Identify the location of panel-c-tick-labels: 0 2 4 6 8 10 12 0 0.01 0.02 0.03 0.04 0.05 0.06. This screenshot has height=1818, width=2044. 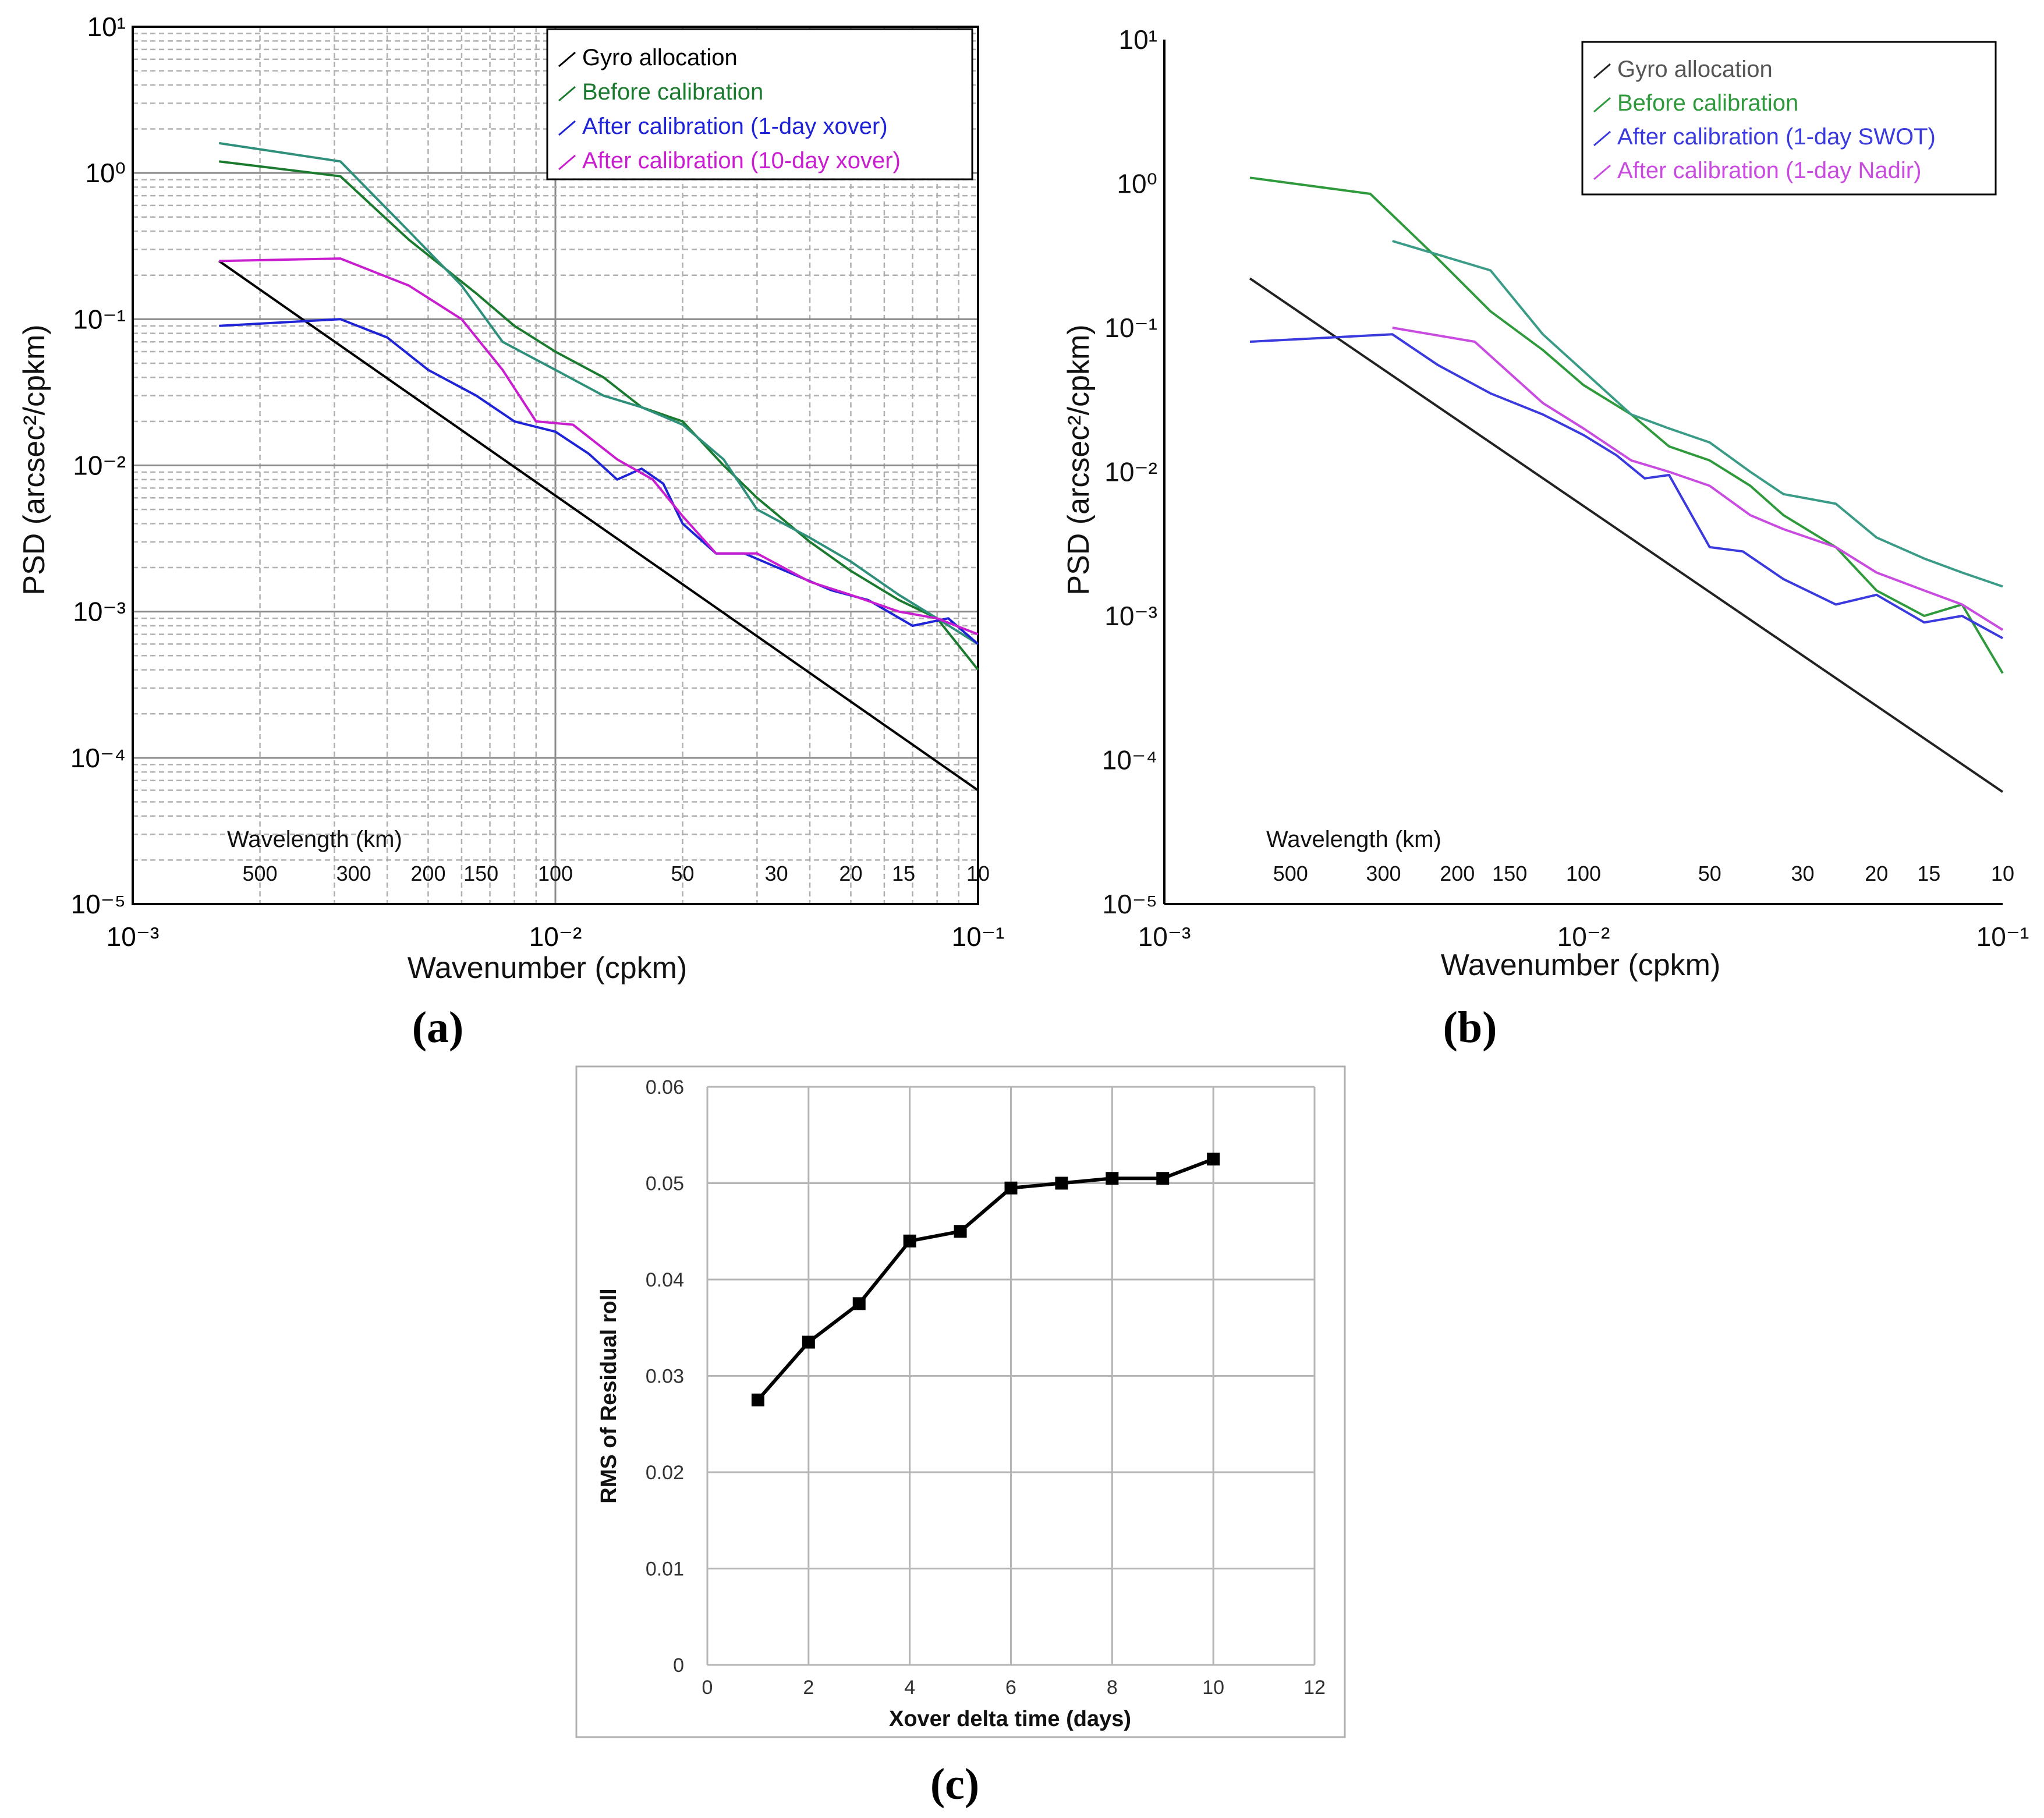
(986, 1387).